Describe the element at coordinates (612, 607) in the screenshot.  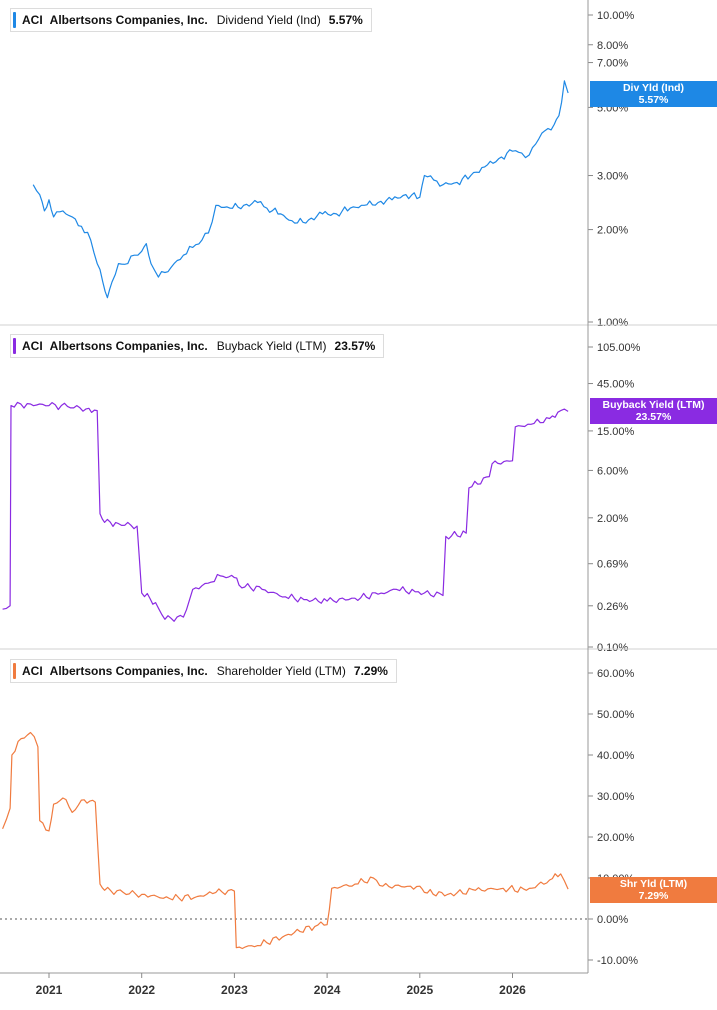
I see `y-tick-label: 0.26%` at that location.